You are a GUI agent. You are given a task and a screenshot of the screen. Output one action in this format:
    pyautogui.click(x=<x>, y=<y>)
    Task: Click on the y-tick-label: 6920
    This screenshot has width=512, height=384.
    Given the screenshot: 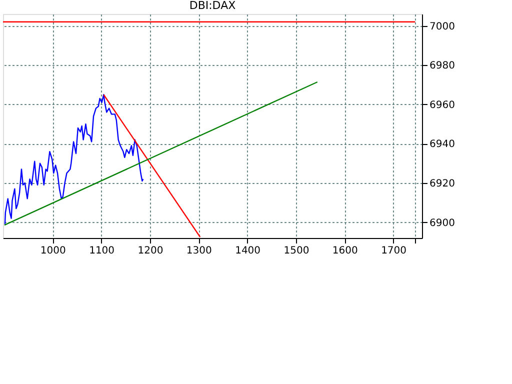 What is the action you would take?
    pyautogui.click(x=442, y=184)
    